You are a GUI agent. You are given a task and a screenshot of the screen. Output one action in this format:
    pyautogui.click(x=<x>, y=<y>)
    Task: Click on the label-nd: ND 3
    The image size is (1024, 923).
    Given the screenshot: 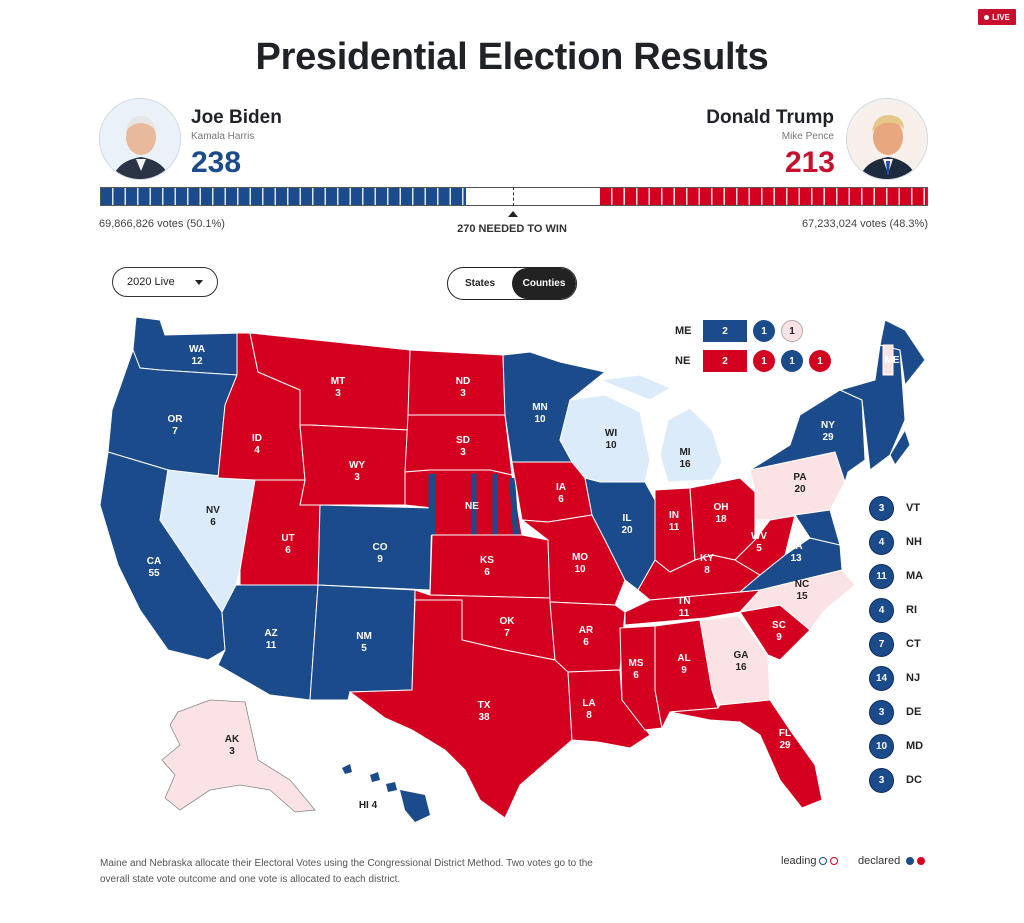 What is the action you would take?
    pyautogui.click(x=463, y=387)
    